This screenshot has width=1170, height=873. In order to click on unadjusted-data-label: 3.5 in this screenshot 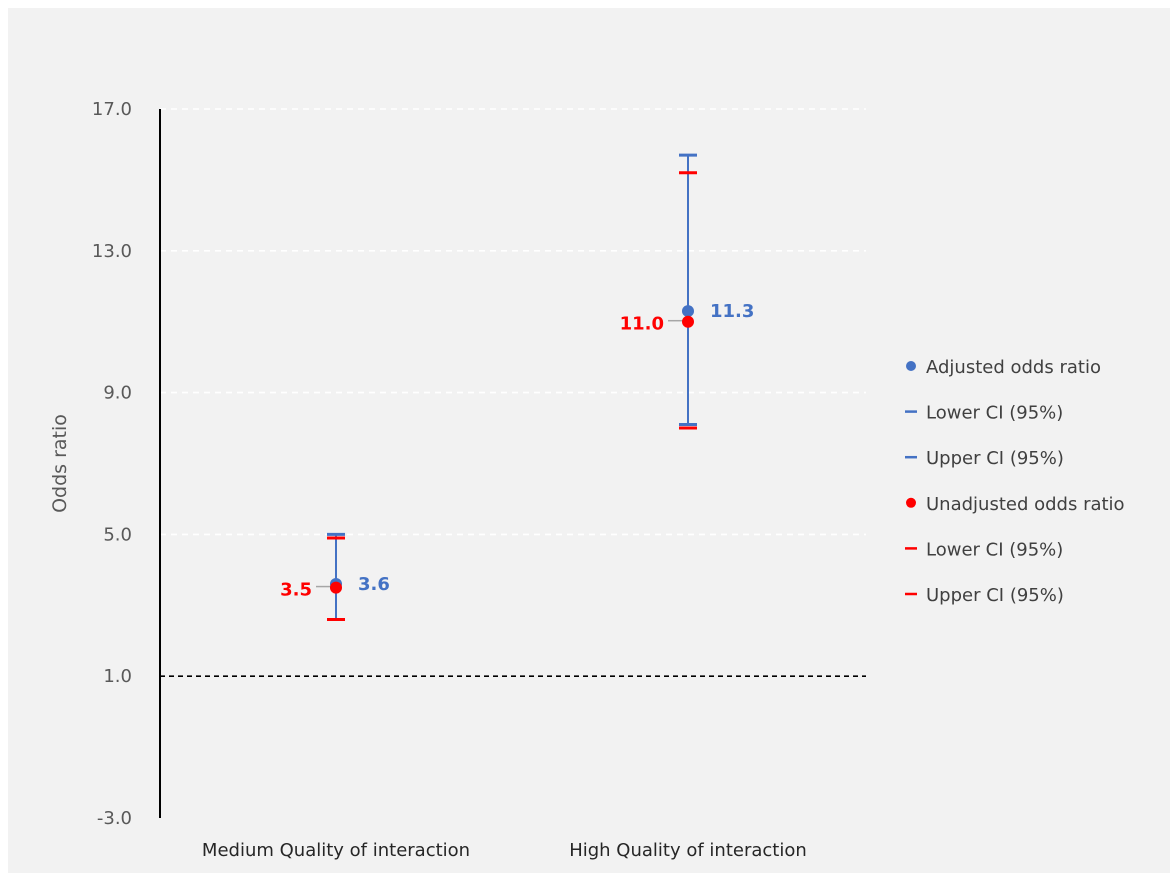, I will do `click(296, 590)`.